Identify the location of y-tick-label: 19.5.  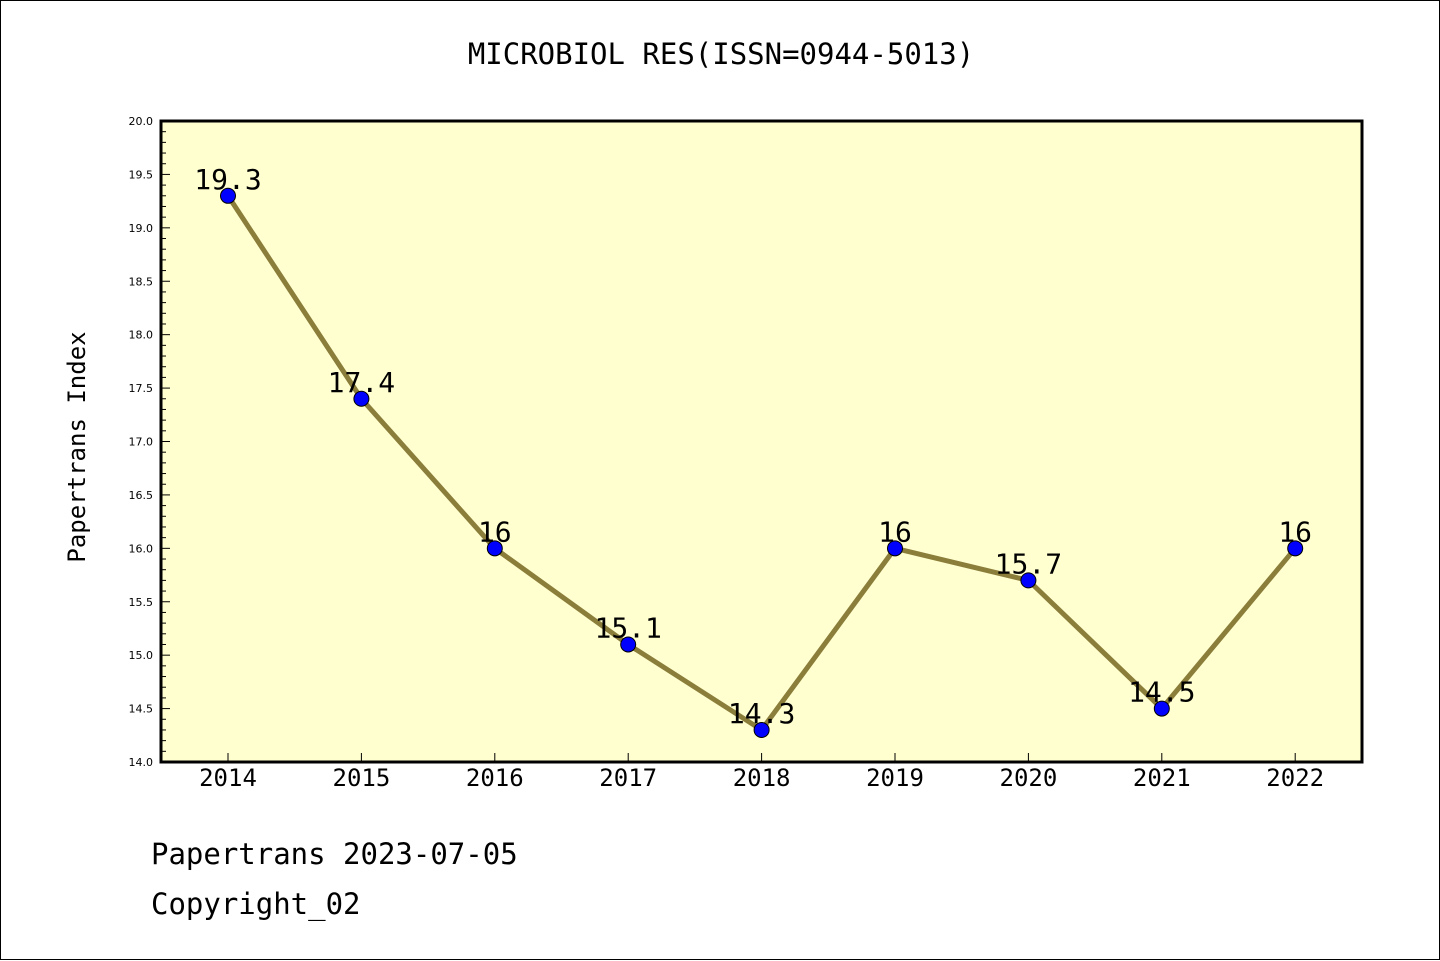
(141, 174).